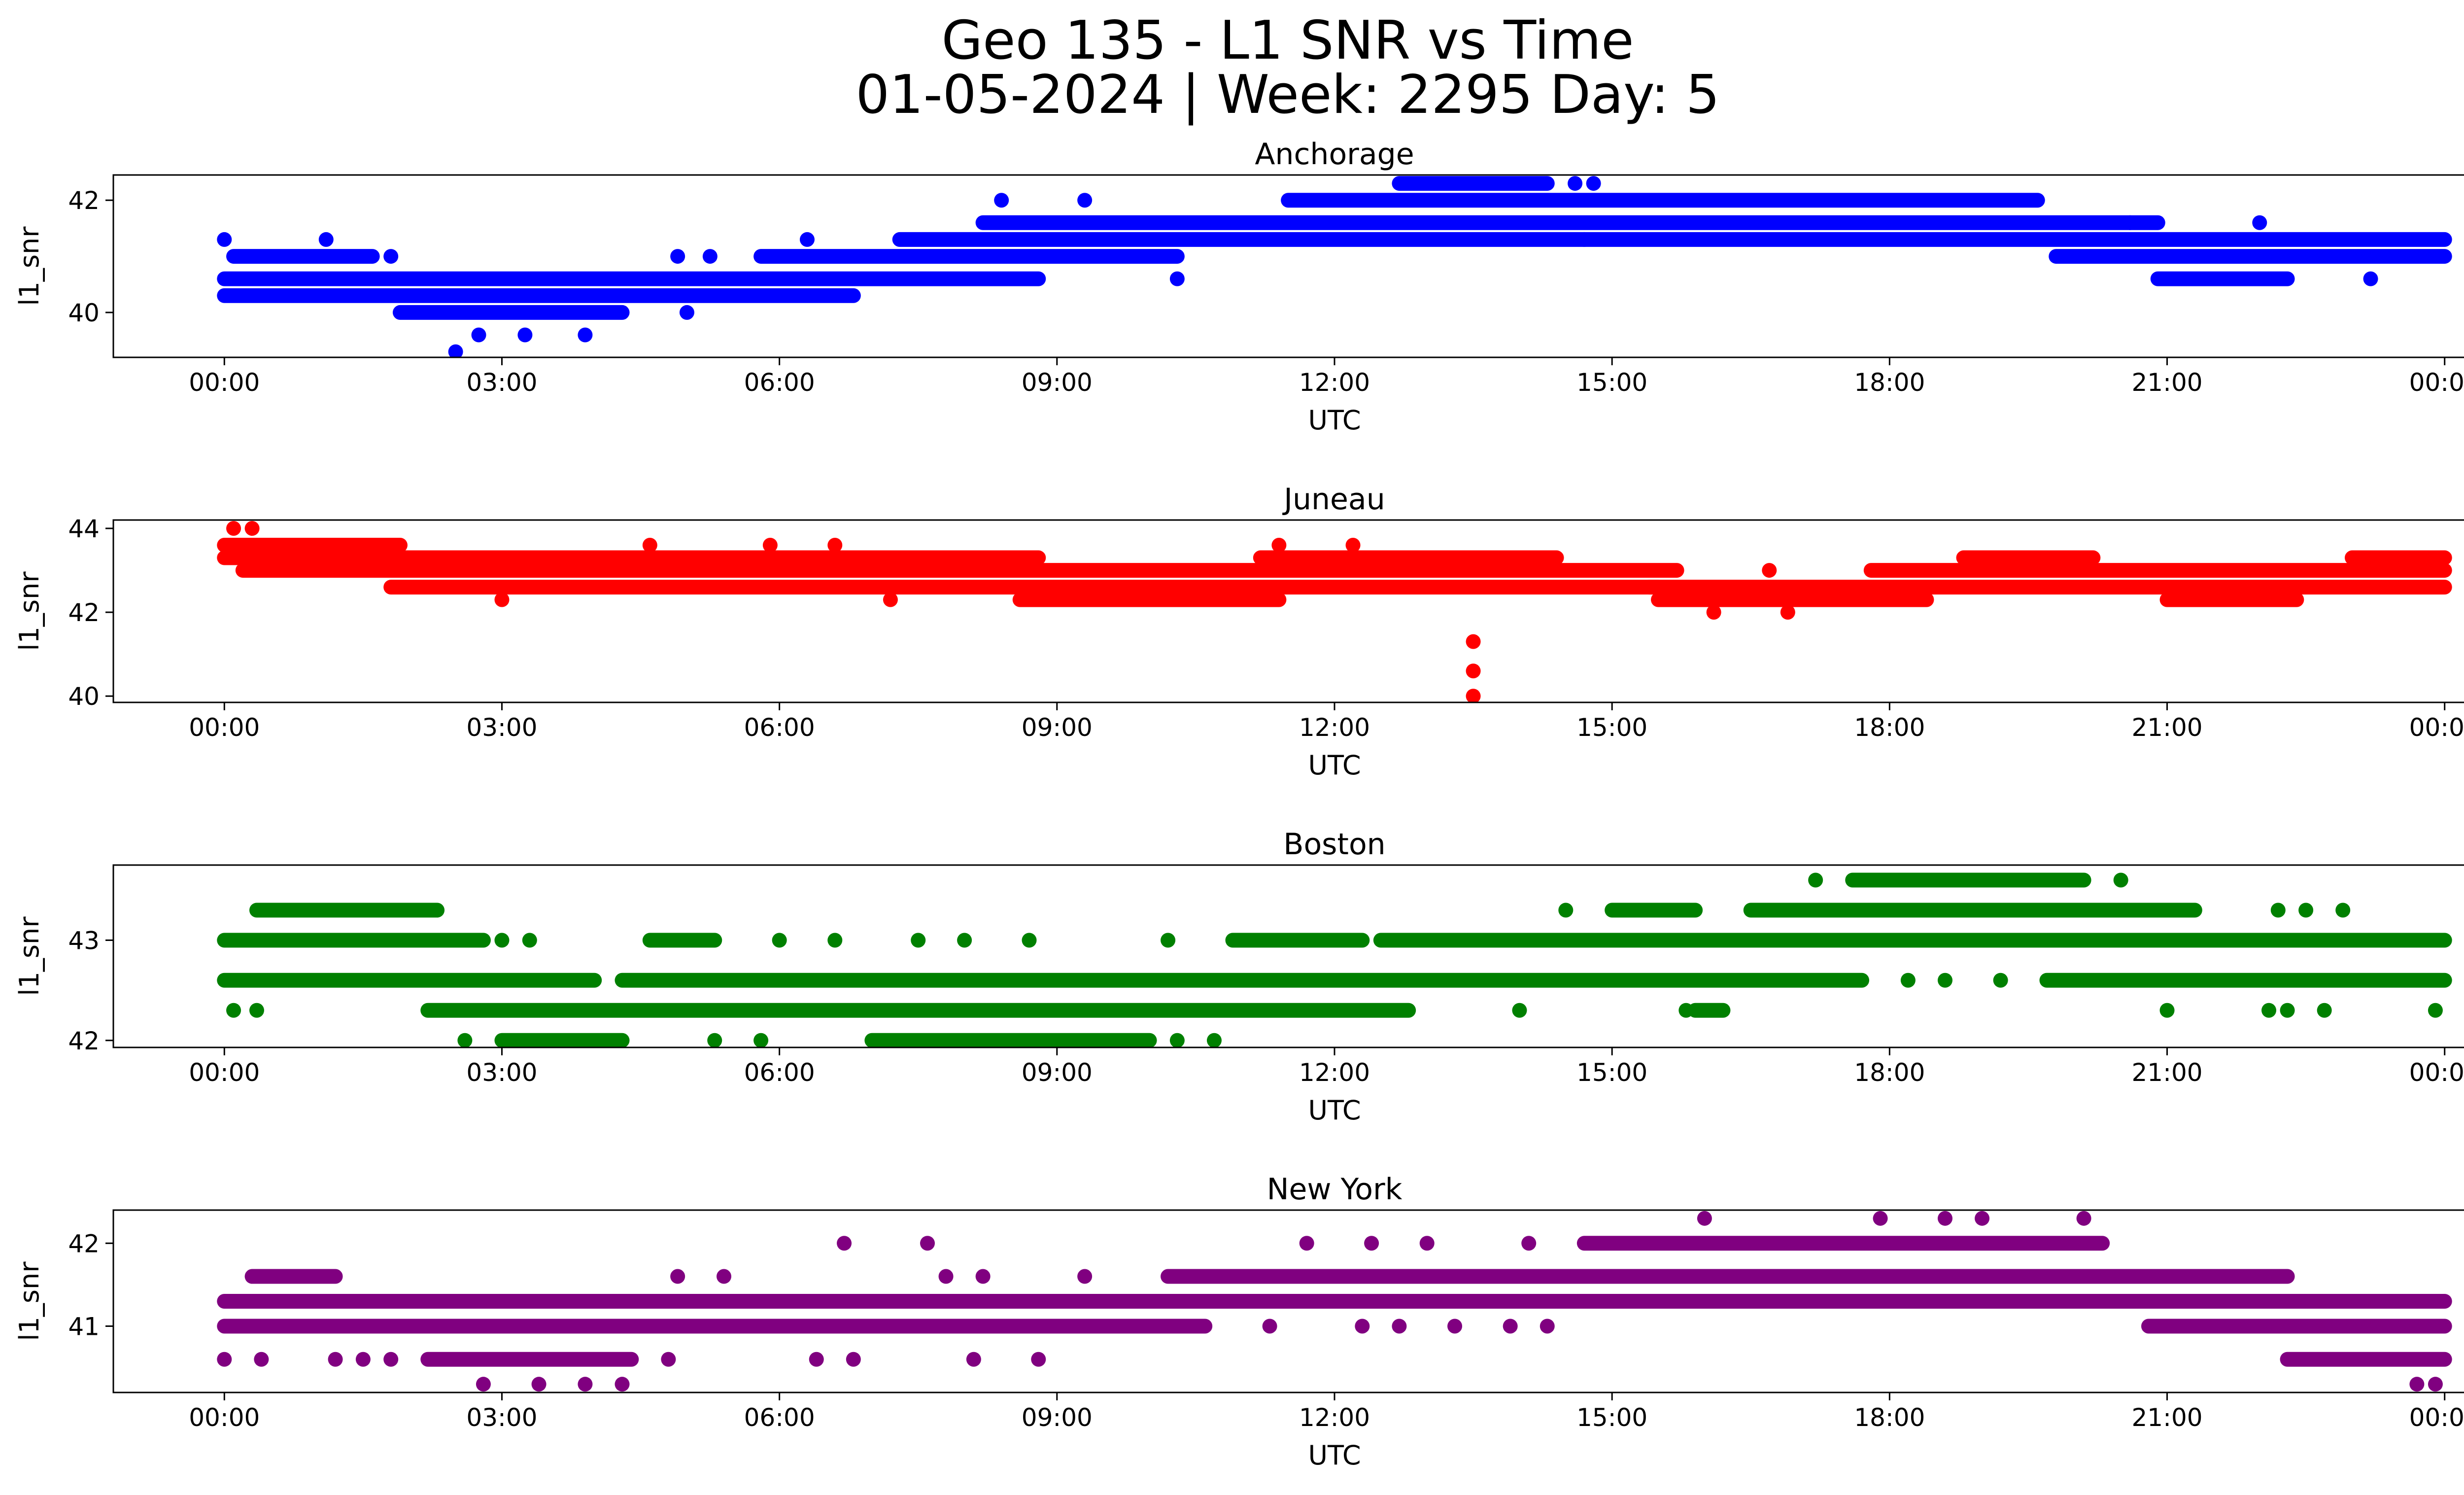 Image resolution: width=2464 pixels, height=1495 pixels. I want to click on x-tick-label: 03:00, so click(501, 1072).